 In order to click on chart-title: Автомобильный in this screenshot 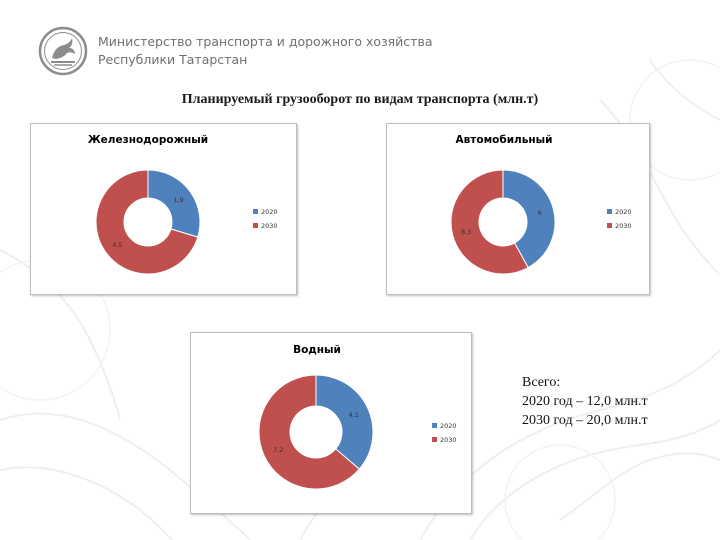, I will do `click(504, 140)`.